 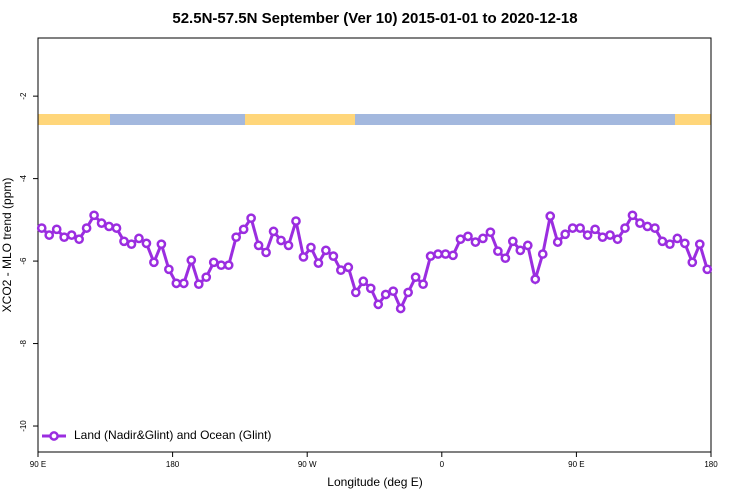 I want to click on ocean-band, so click(x=374, y=119).